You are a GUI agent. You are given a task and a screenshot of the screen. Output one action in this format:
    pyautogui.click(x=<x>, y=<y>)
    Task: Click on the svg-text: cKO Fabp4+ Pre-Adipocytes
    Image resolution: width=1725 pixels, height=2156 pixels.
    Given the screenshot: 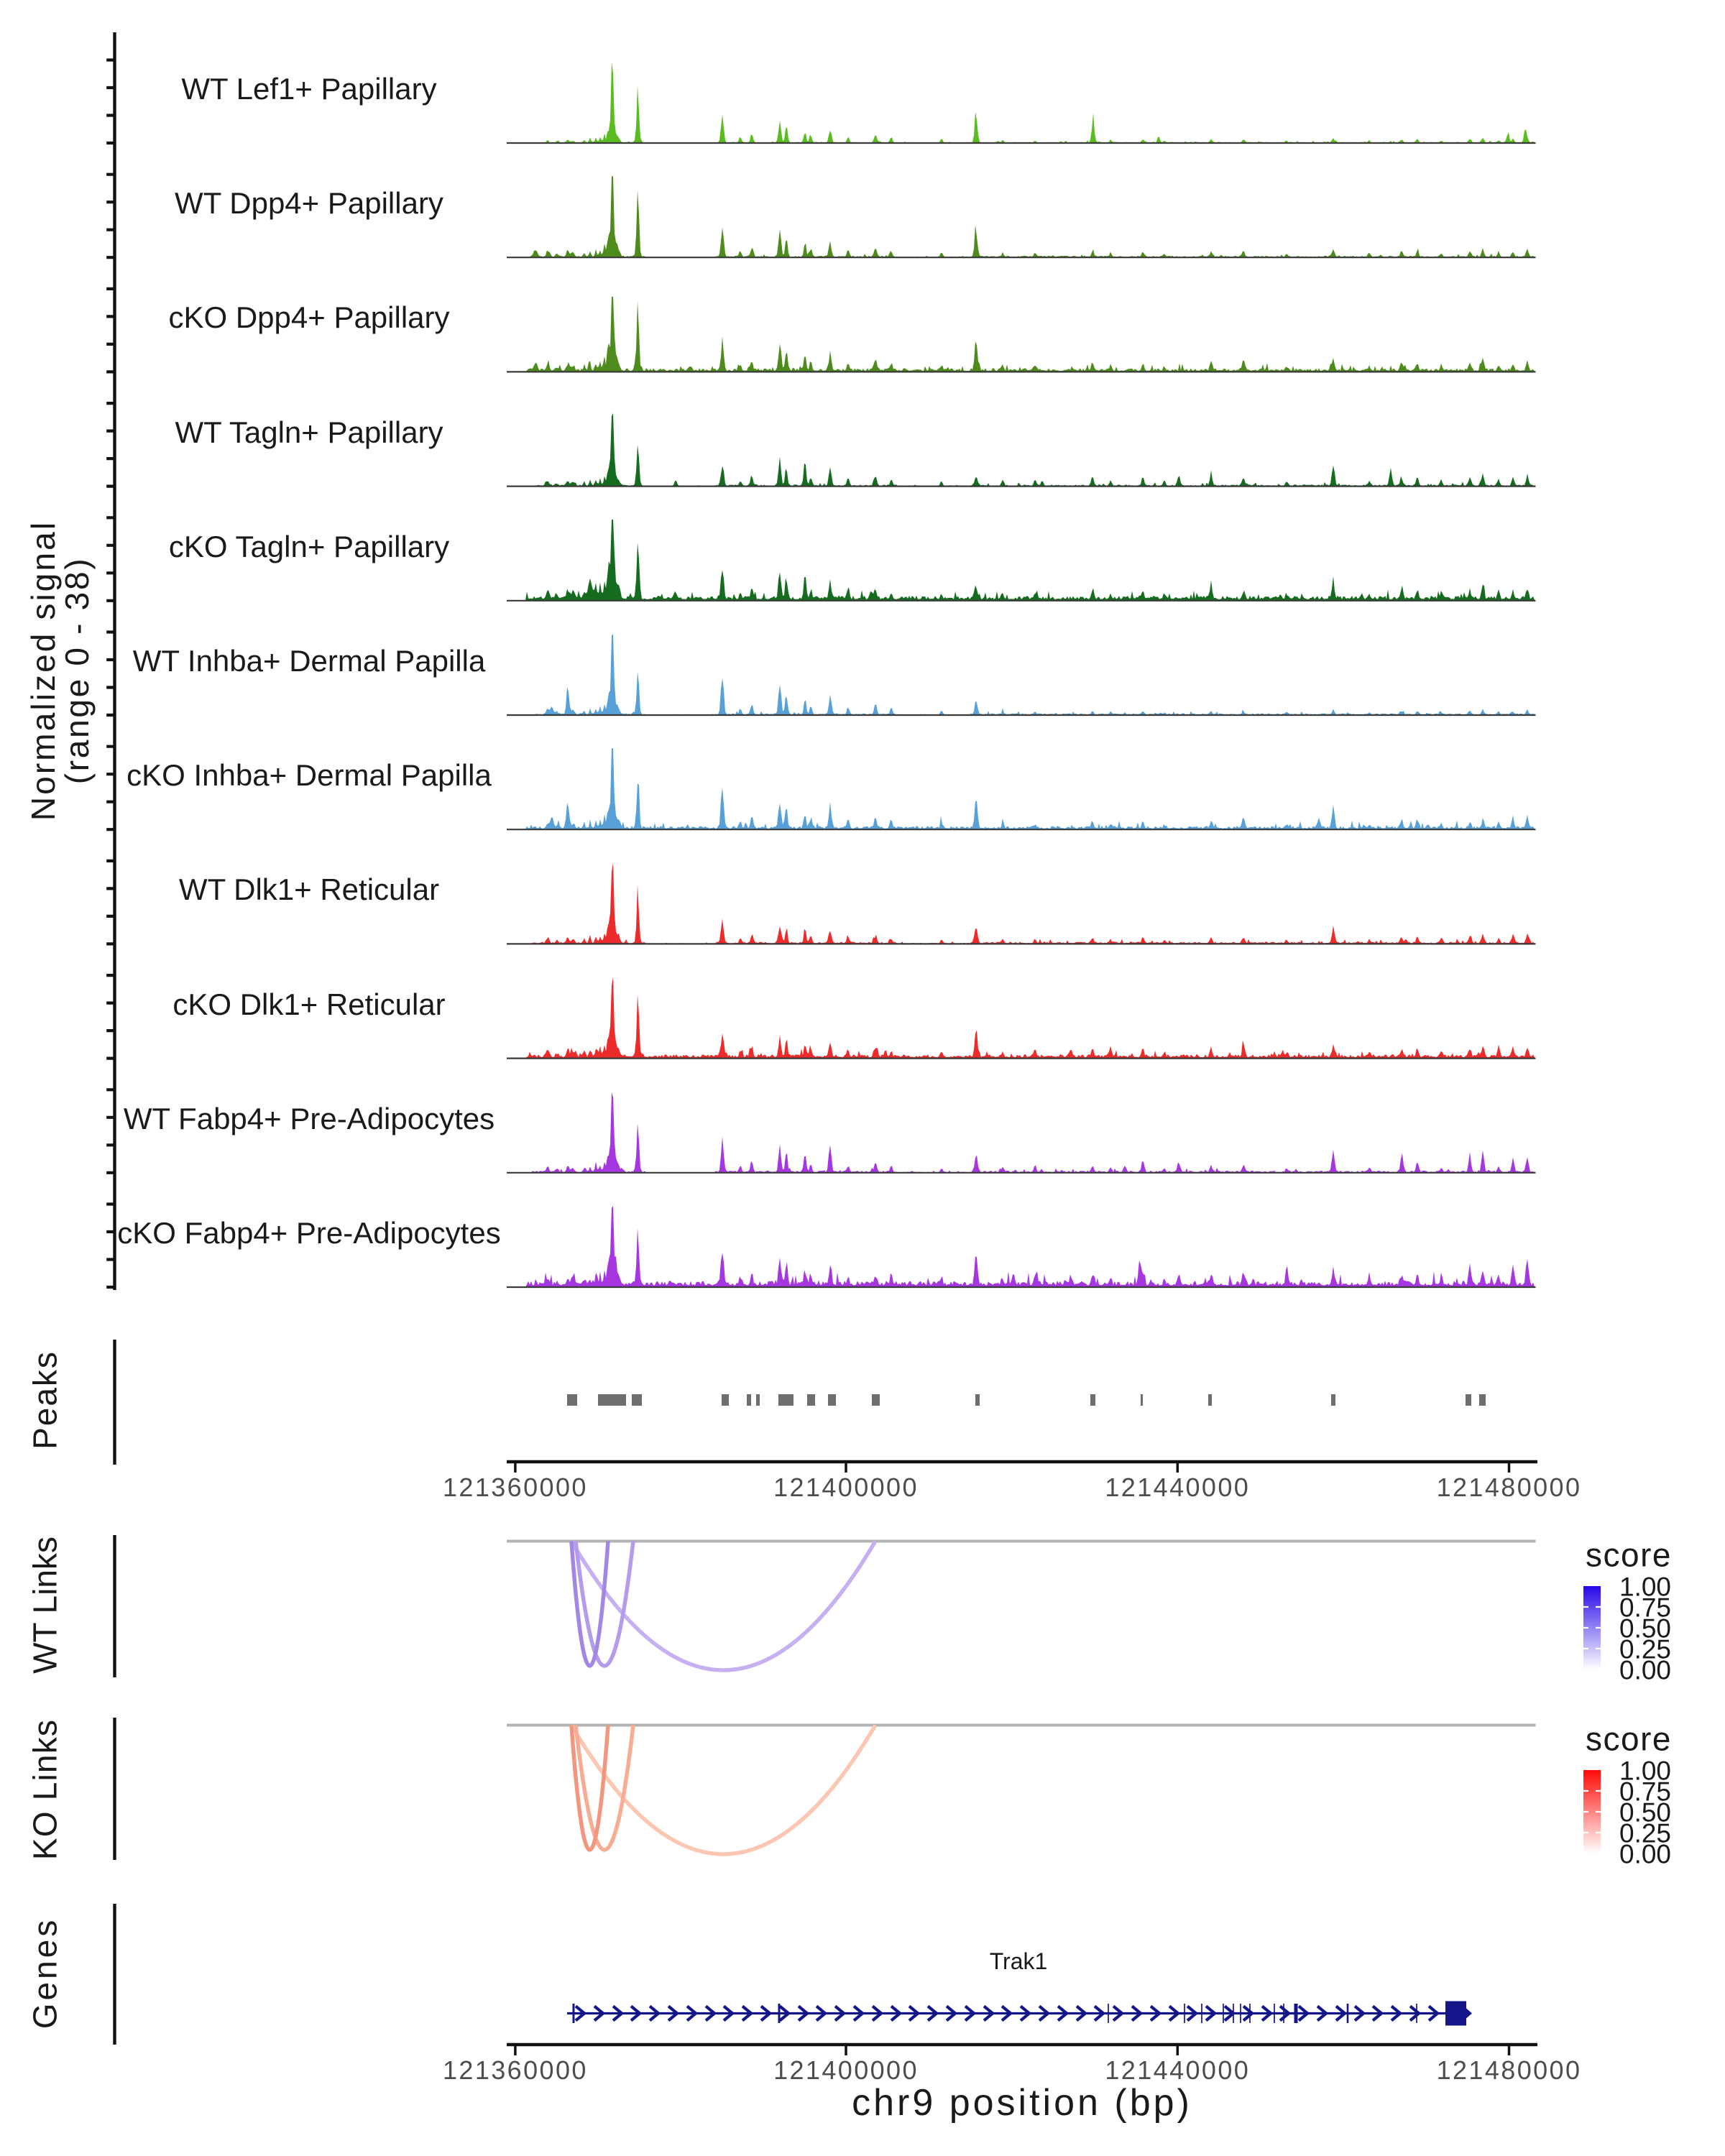 What is the action you would take?
    pyautogui.click(x=308, y=1233)
    